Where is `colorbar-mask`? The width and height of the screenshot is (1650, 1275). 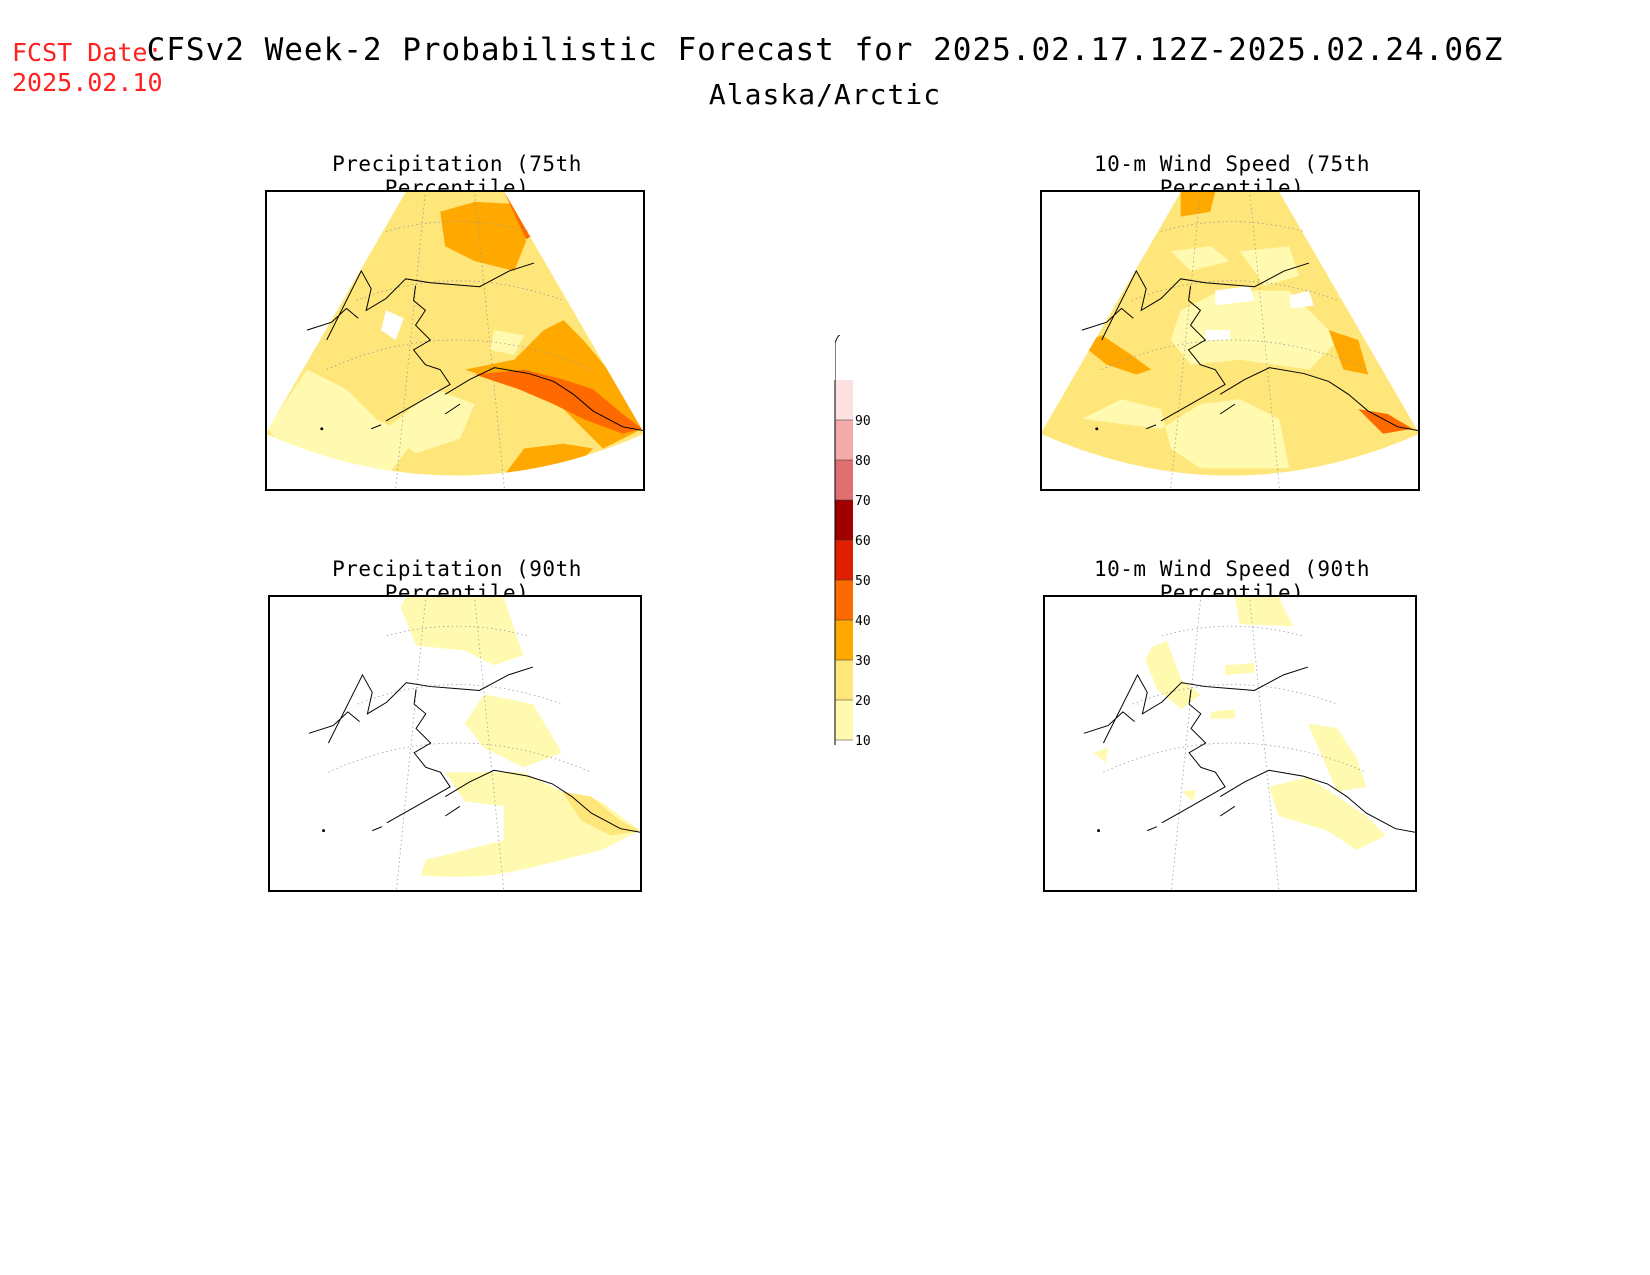 colorbar-mask is located at coordinates (831, 540).